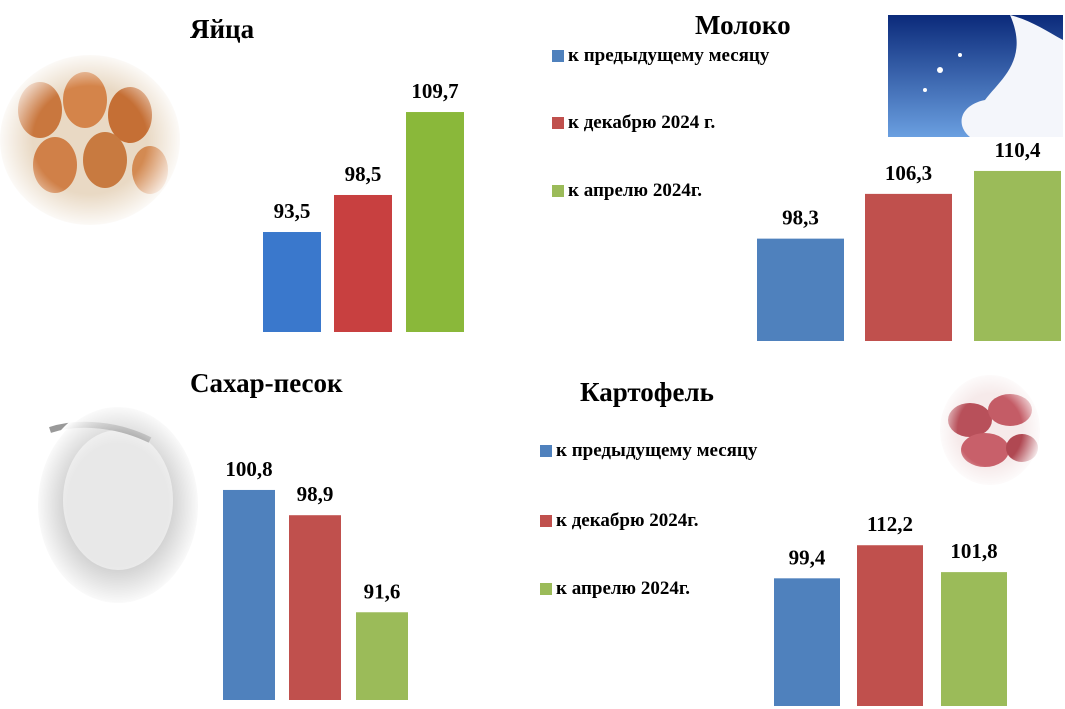 Image resolution: width=1065 pixels, height=709 pixels. I want to click on chart-title: Картофель, so click(647, 392).